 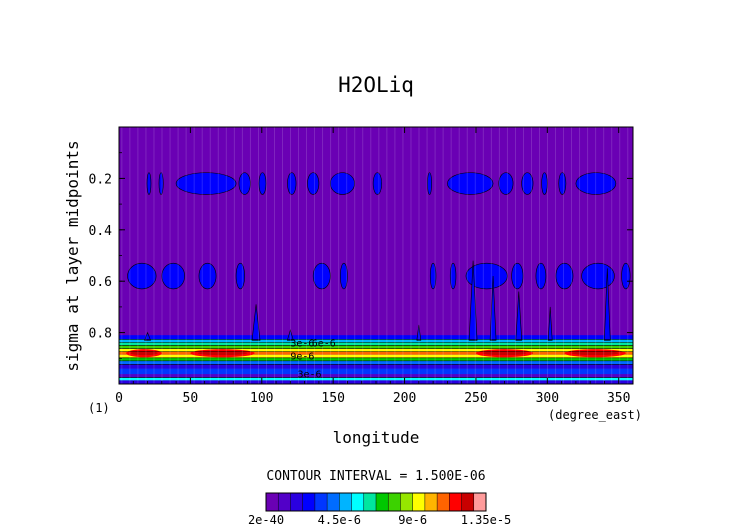 What do you see at coordinates (332, 398) in the screenshot?
I see `x-tick-label: 150` at bounding box center [332, 398].